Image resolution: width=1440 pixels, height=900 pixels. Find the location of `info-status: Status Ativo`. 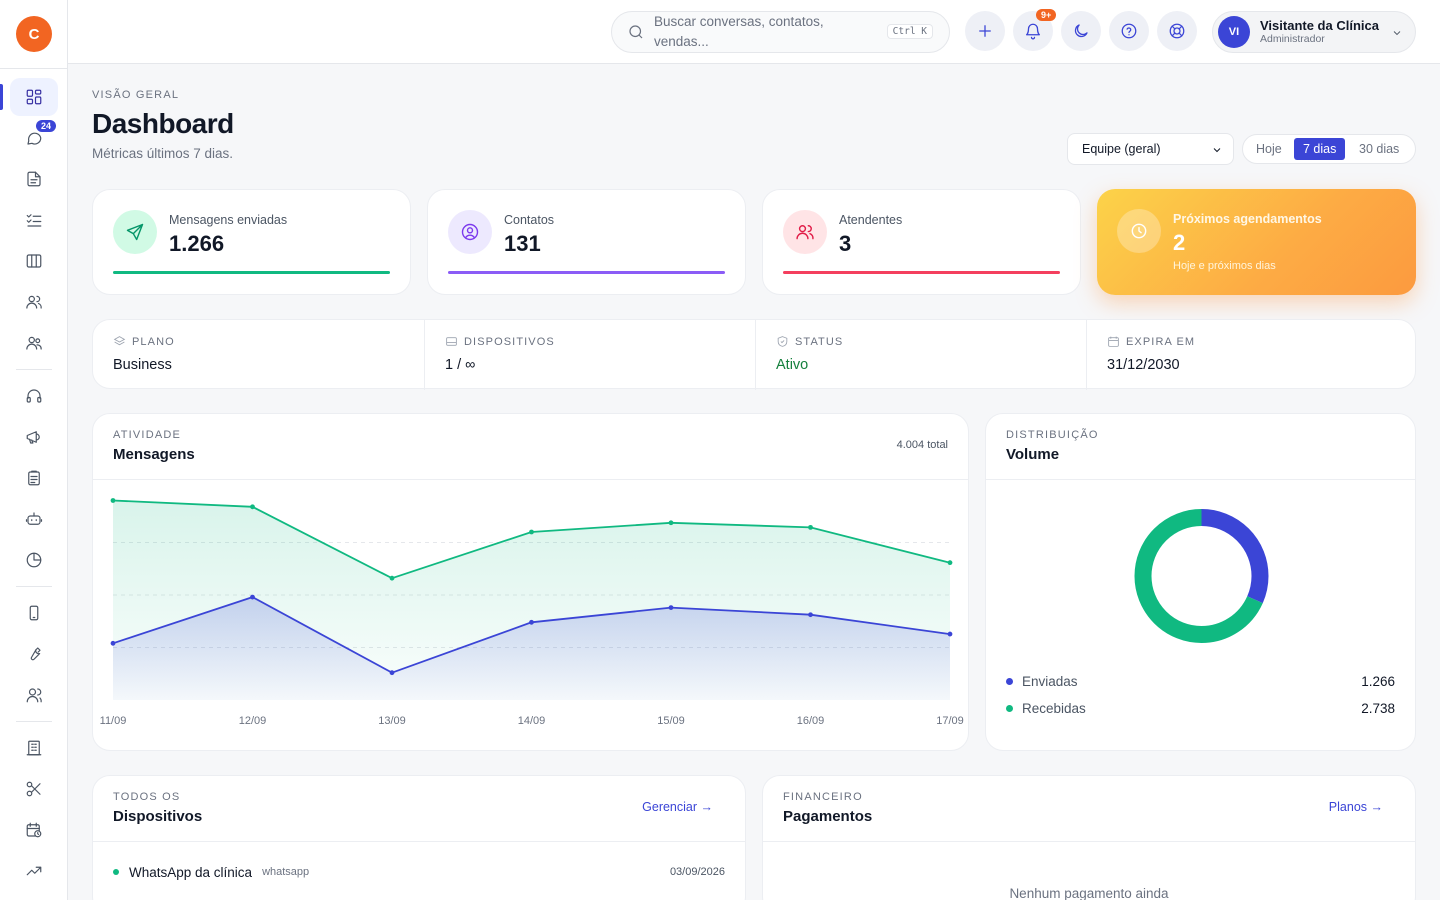

info-status: Status Ativo is located at coordinates (921, 355).